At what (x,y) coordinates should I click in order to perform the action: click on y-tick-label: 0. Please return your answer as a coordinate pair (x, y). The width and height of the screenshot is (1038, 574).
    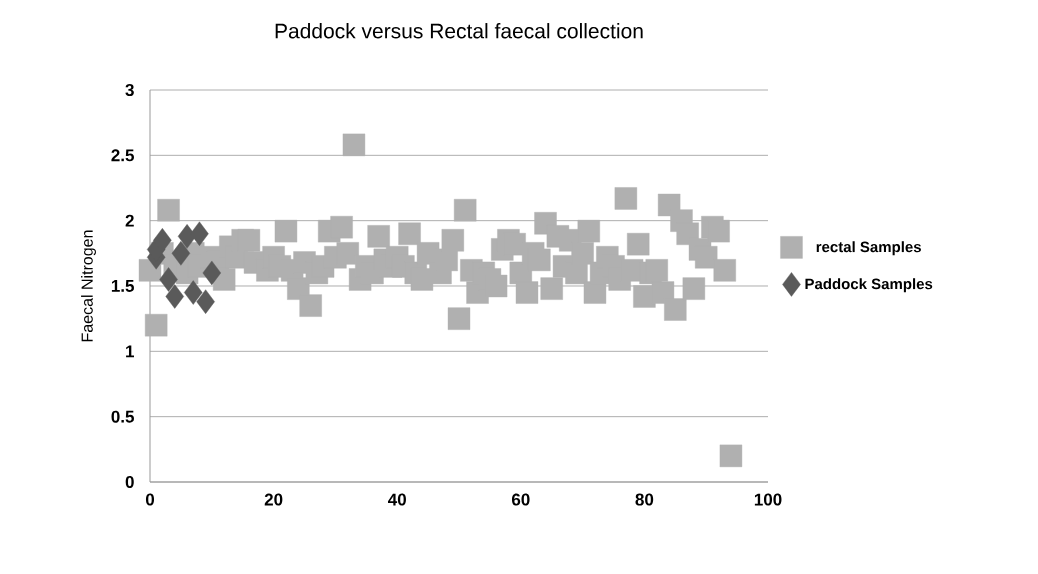
    Looking at the image, I should click on (129, 482).